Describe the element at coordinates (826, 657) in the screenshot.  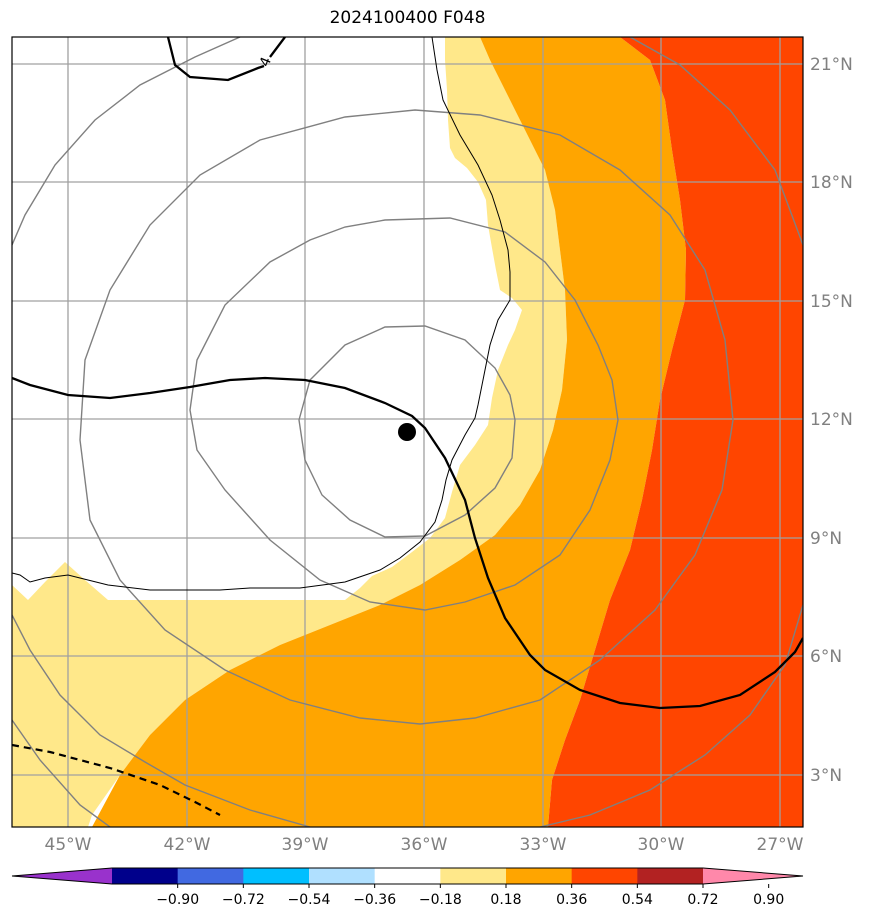
I see `y-tick-label: 6°N` at that location.